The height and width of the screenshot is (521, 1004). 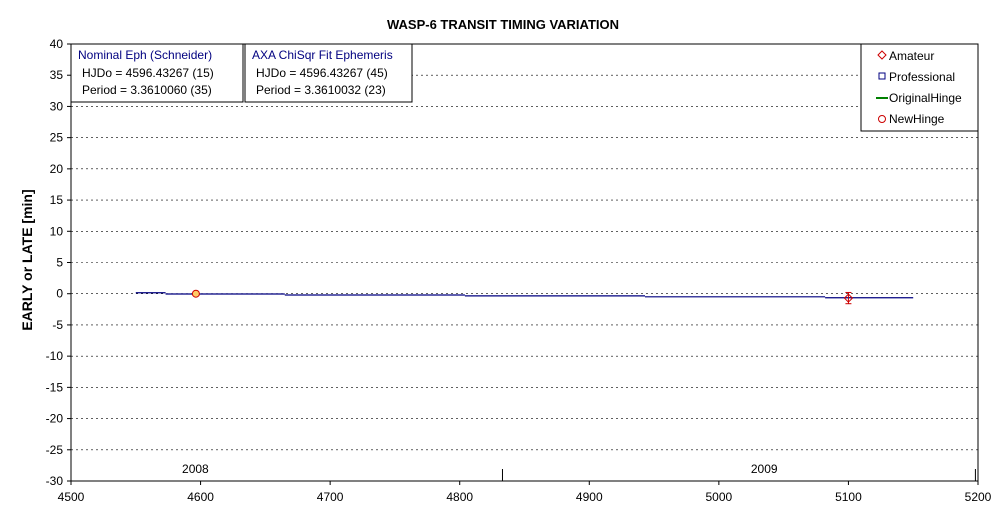 I want to click on y-tick-label: 30, so click(x=57, y=106).